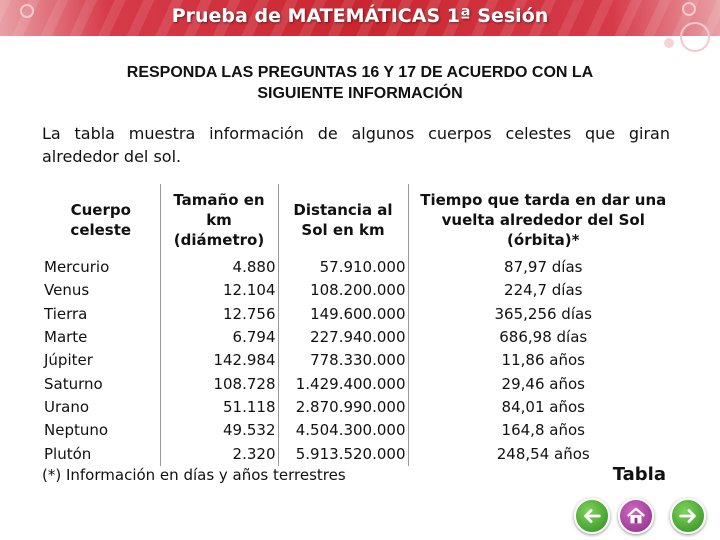 The image size is (720, 540). What do you see at coordinates (101, 407) in the screenshot?
I see `cell-body: Urano` at bounding box center [101, 407].